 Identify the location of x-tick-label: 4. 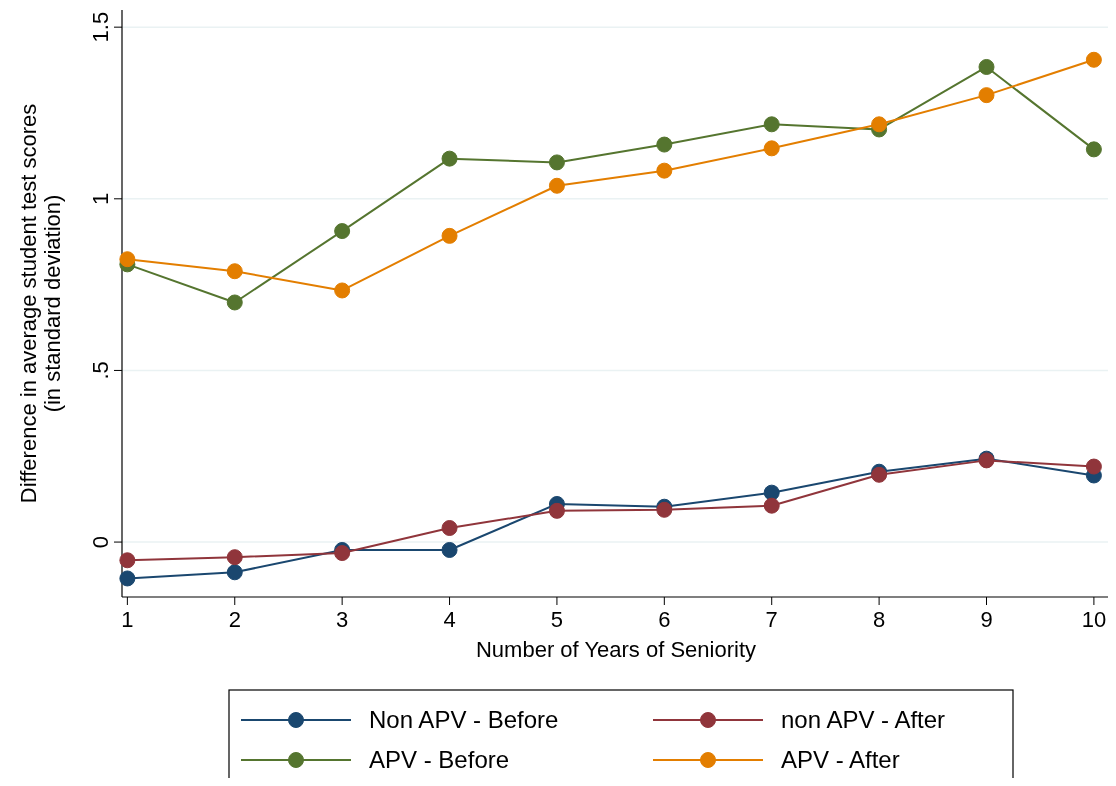
(449, 619).